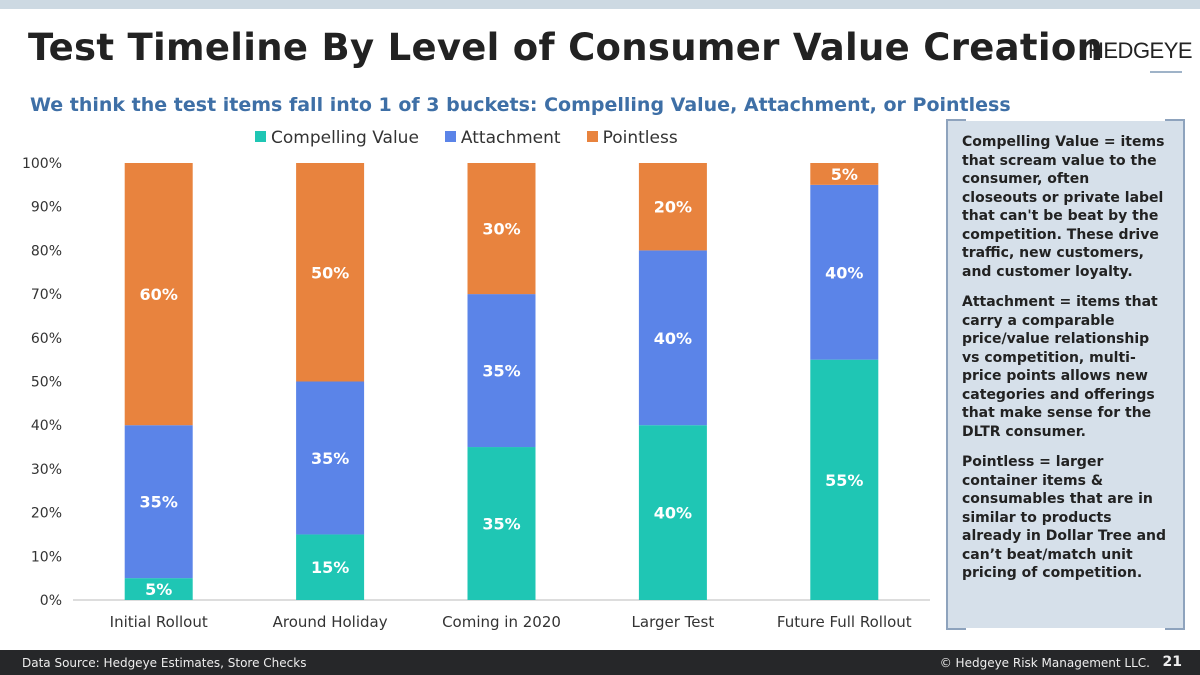 This screenshot has width=1200, height=675. I want to click on y-tick-label: 40%, so click(46, 426).